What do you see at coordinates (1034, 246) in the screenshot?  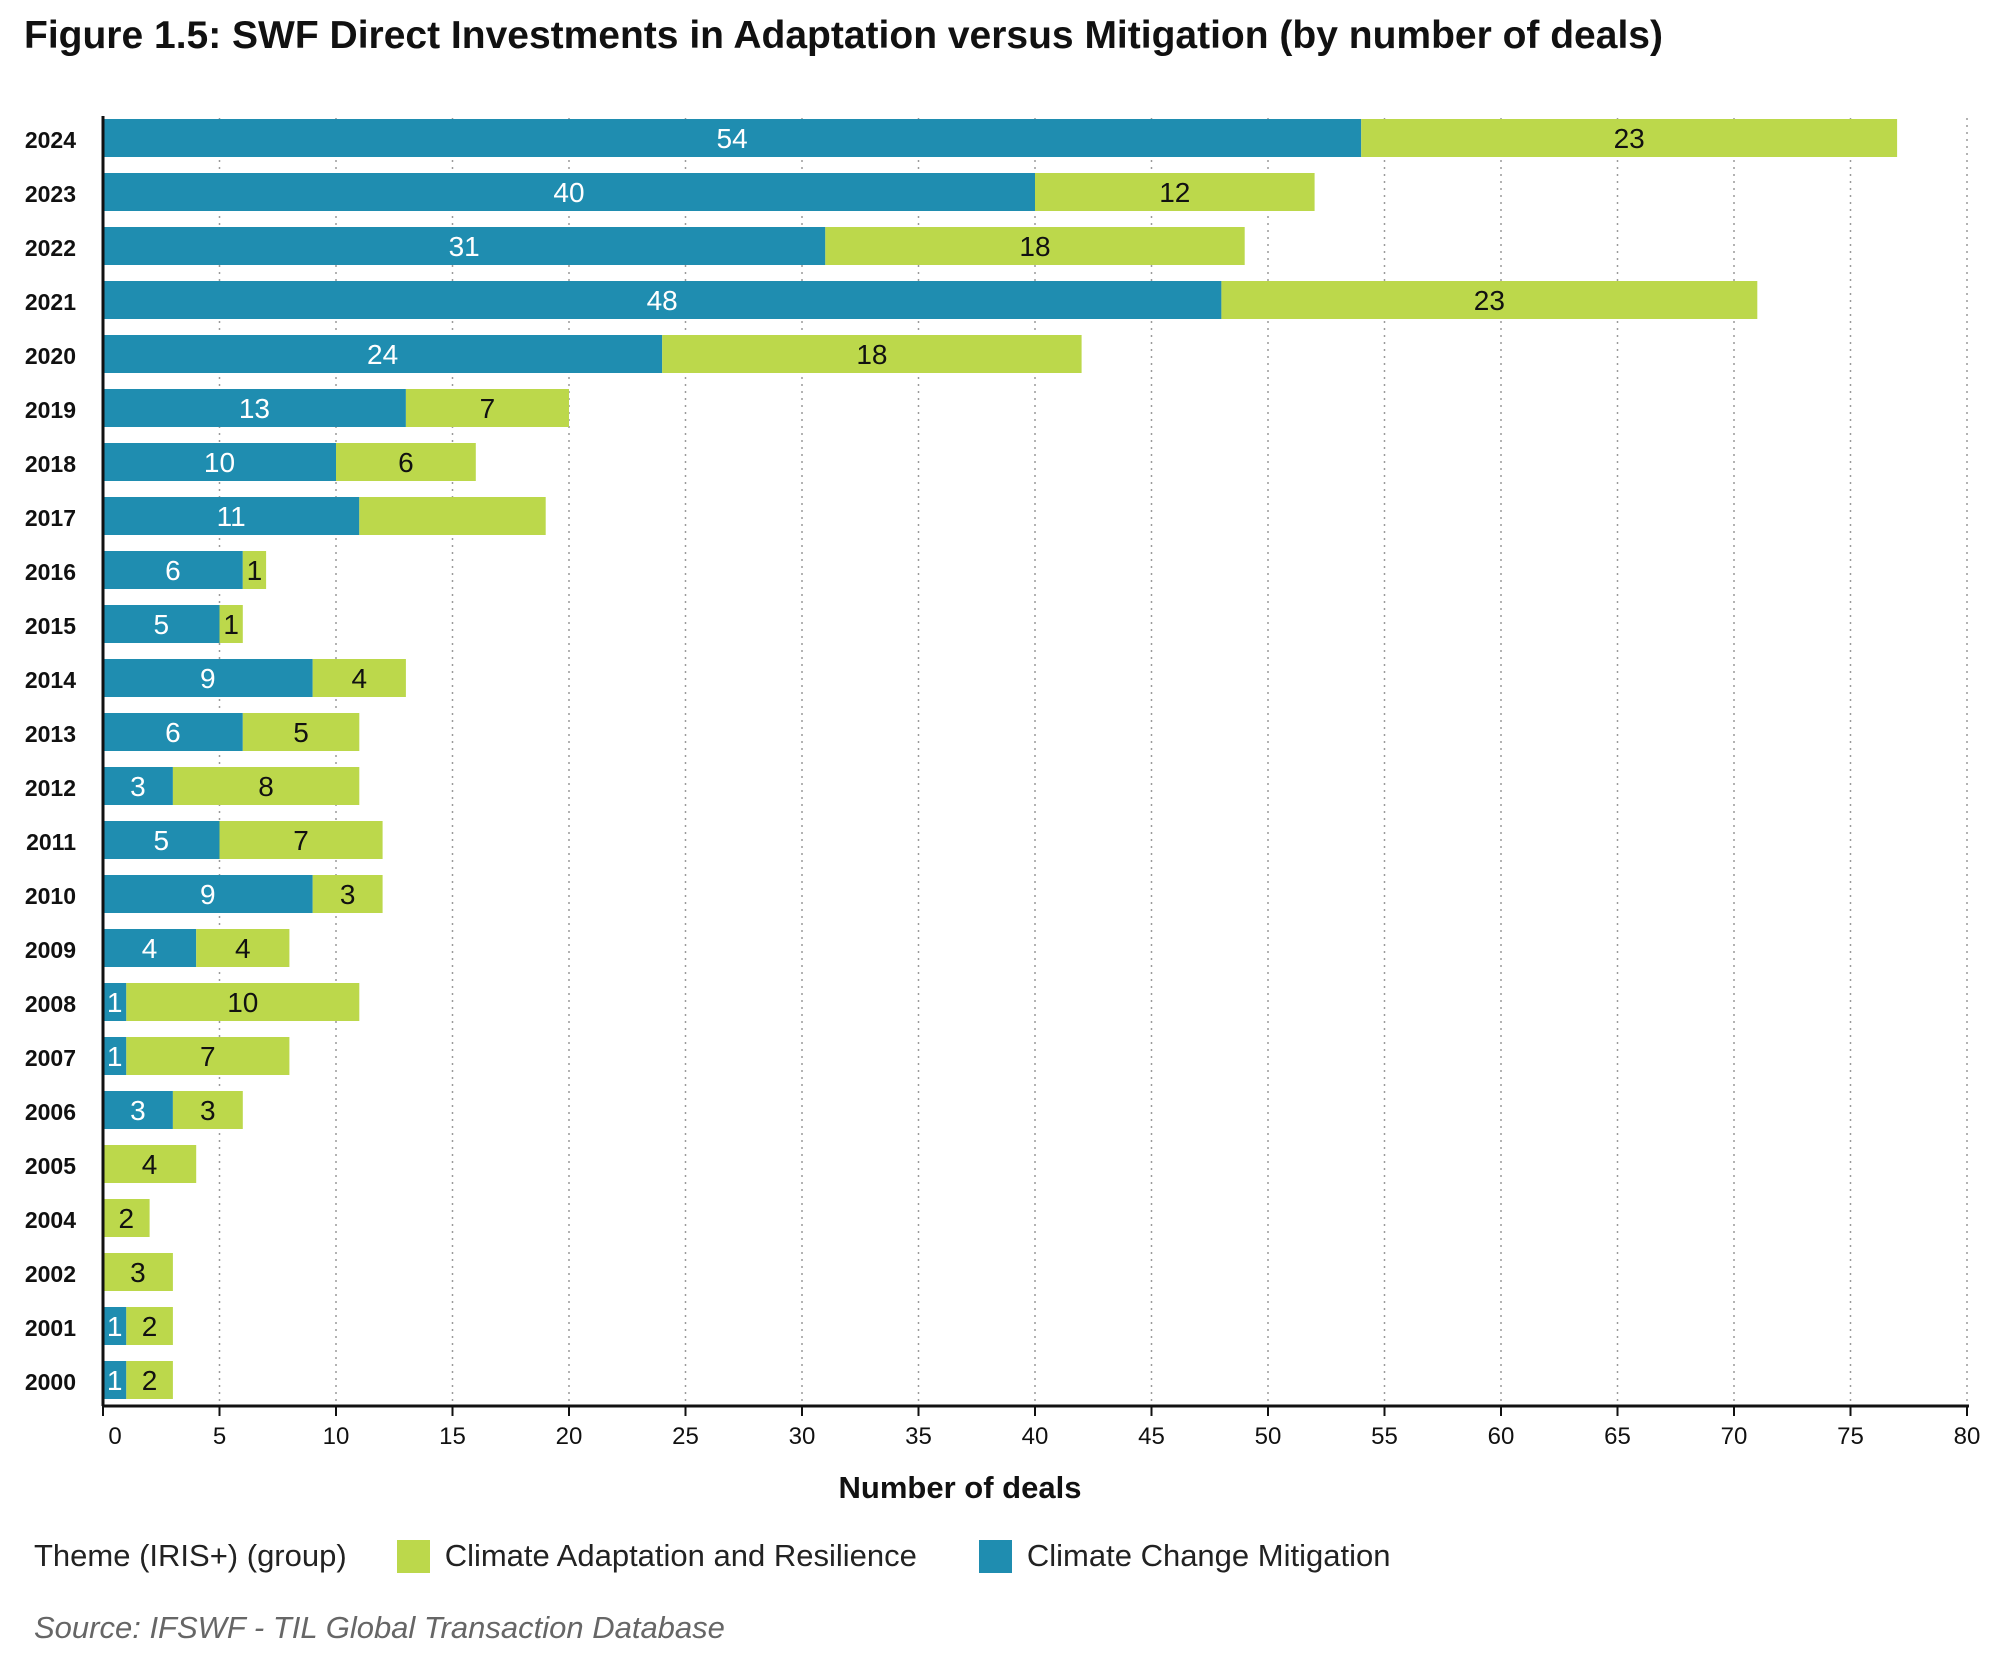 I see `data-label-adaptation: 18` at bounding box center [1034, 246].